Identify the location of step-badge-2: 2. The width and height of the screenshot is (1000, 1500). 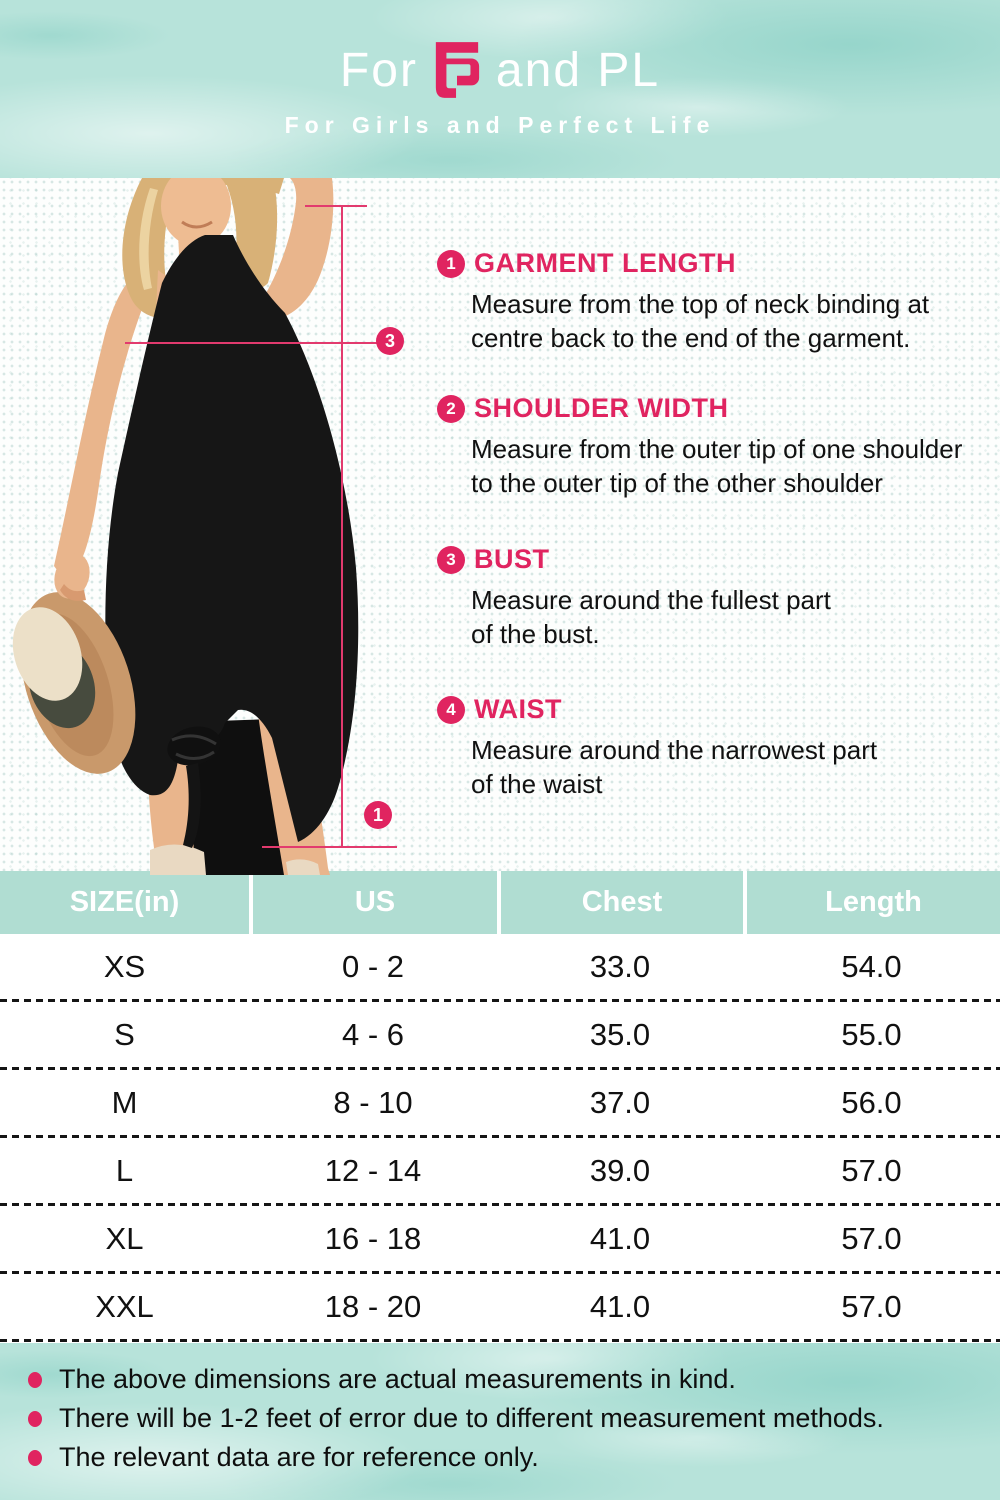
(451, 408).